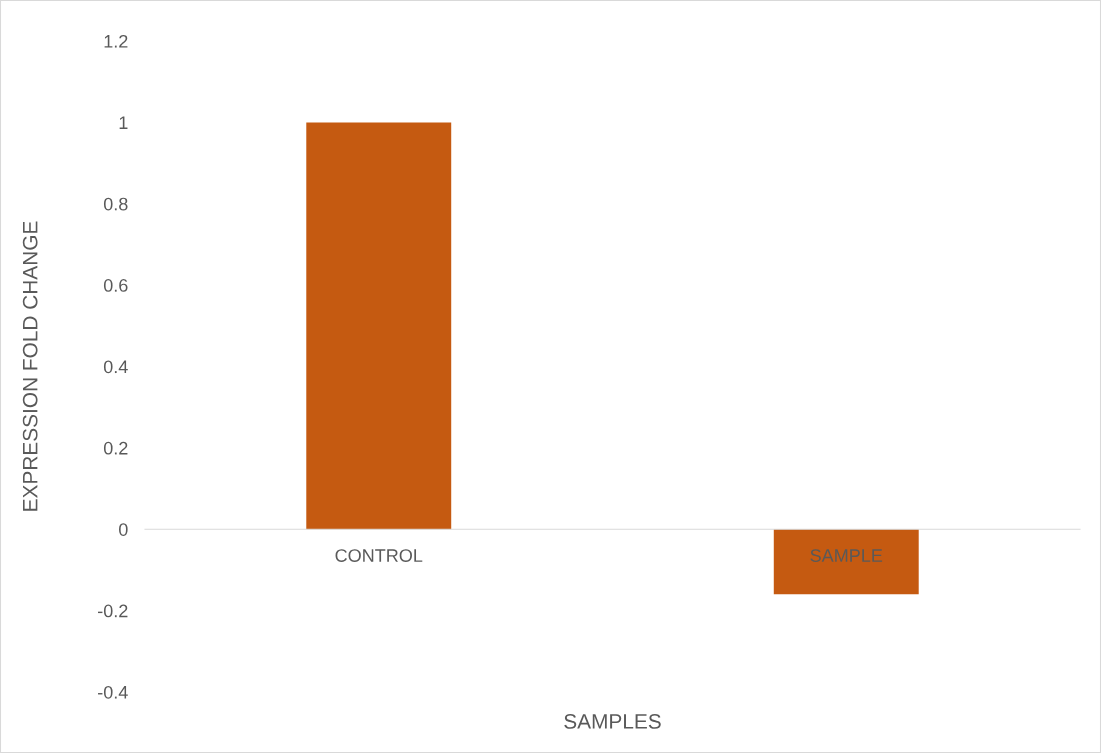  What do you see at coordinates (115, 367) in the screenshot?
I see `y-tick-label: 0.4` at bounding box center [115, 367].